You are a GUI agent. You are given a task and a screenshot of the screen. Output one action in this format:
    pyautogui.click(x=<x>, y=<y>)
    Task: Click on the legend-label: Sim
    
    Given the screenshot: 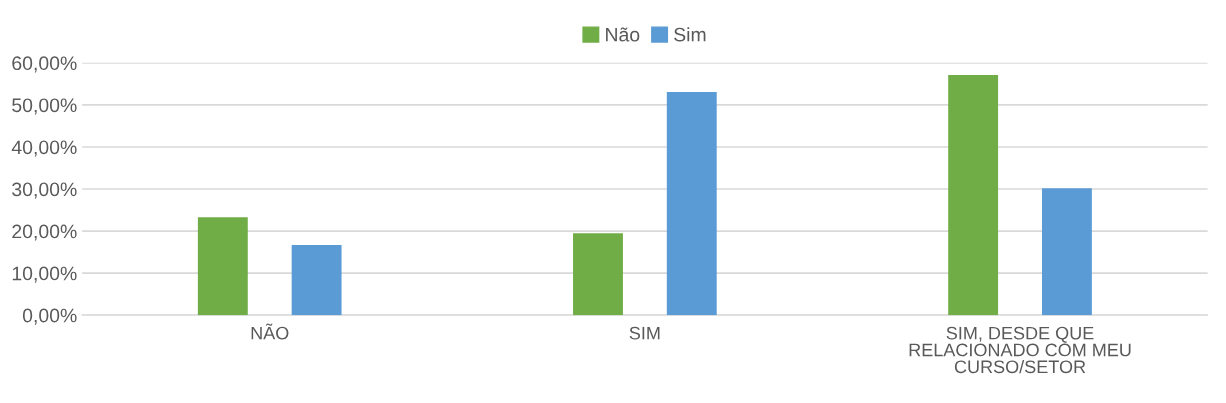 What is the action you would take?
    pyautogui.click(x=690, y=34)
    